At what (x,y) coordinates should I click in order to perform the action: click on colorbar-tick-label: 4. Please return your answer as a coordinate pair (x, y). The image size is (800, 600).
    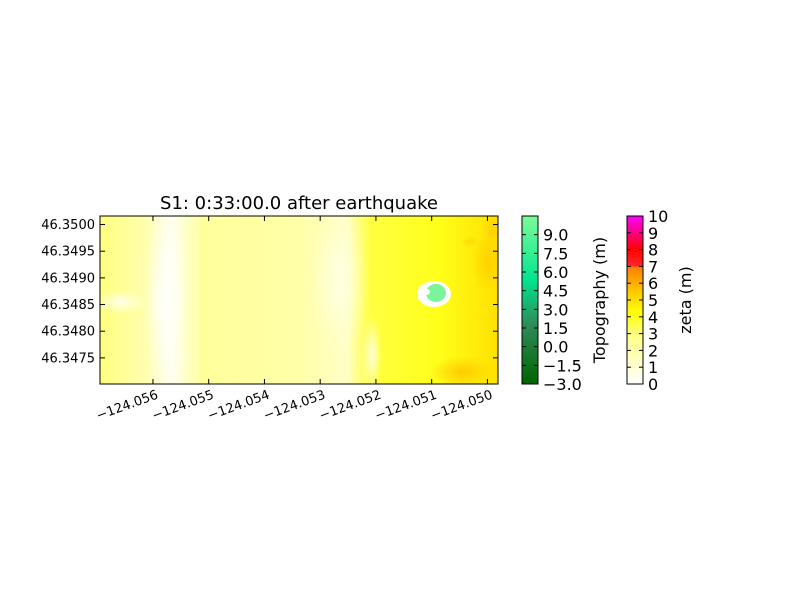
    Looking at the image, I should click on (653, 317).